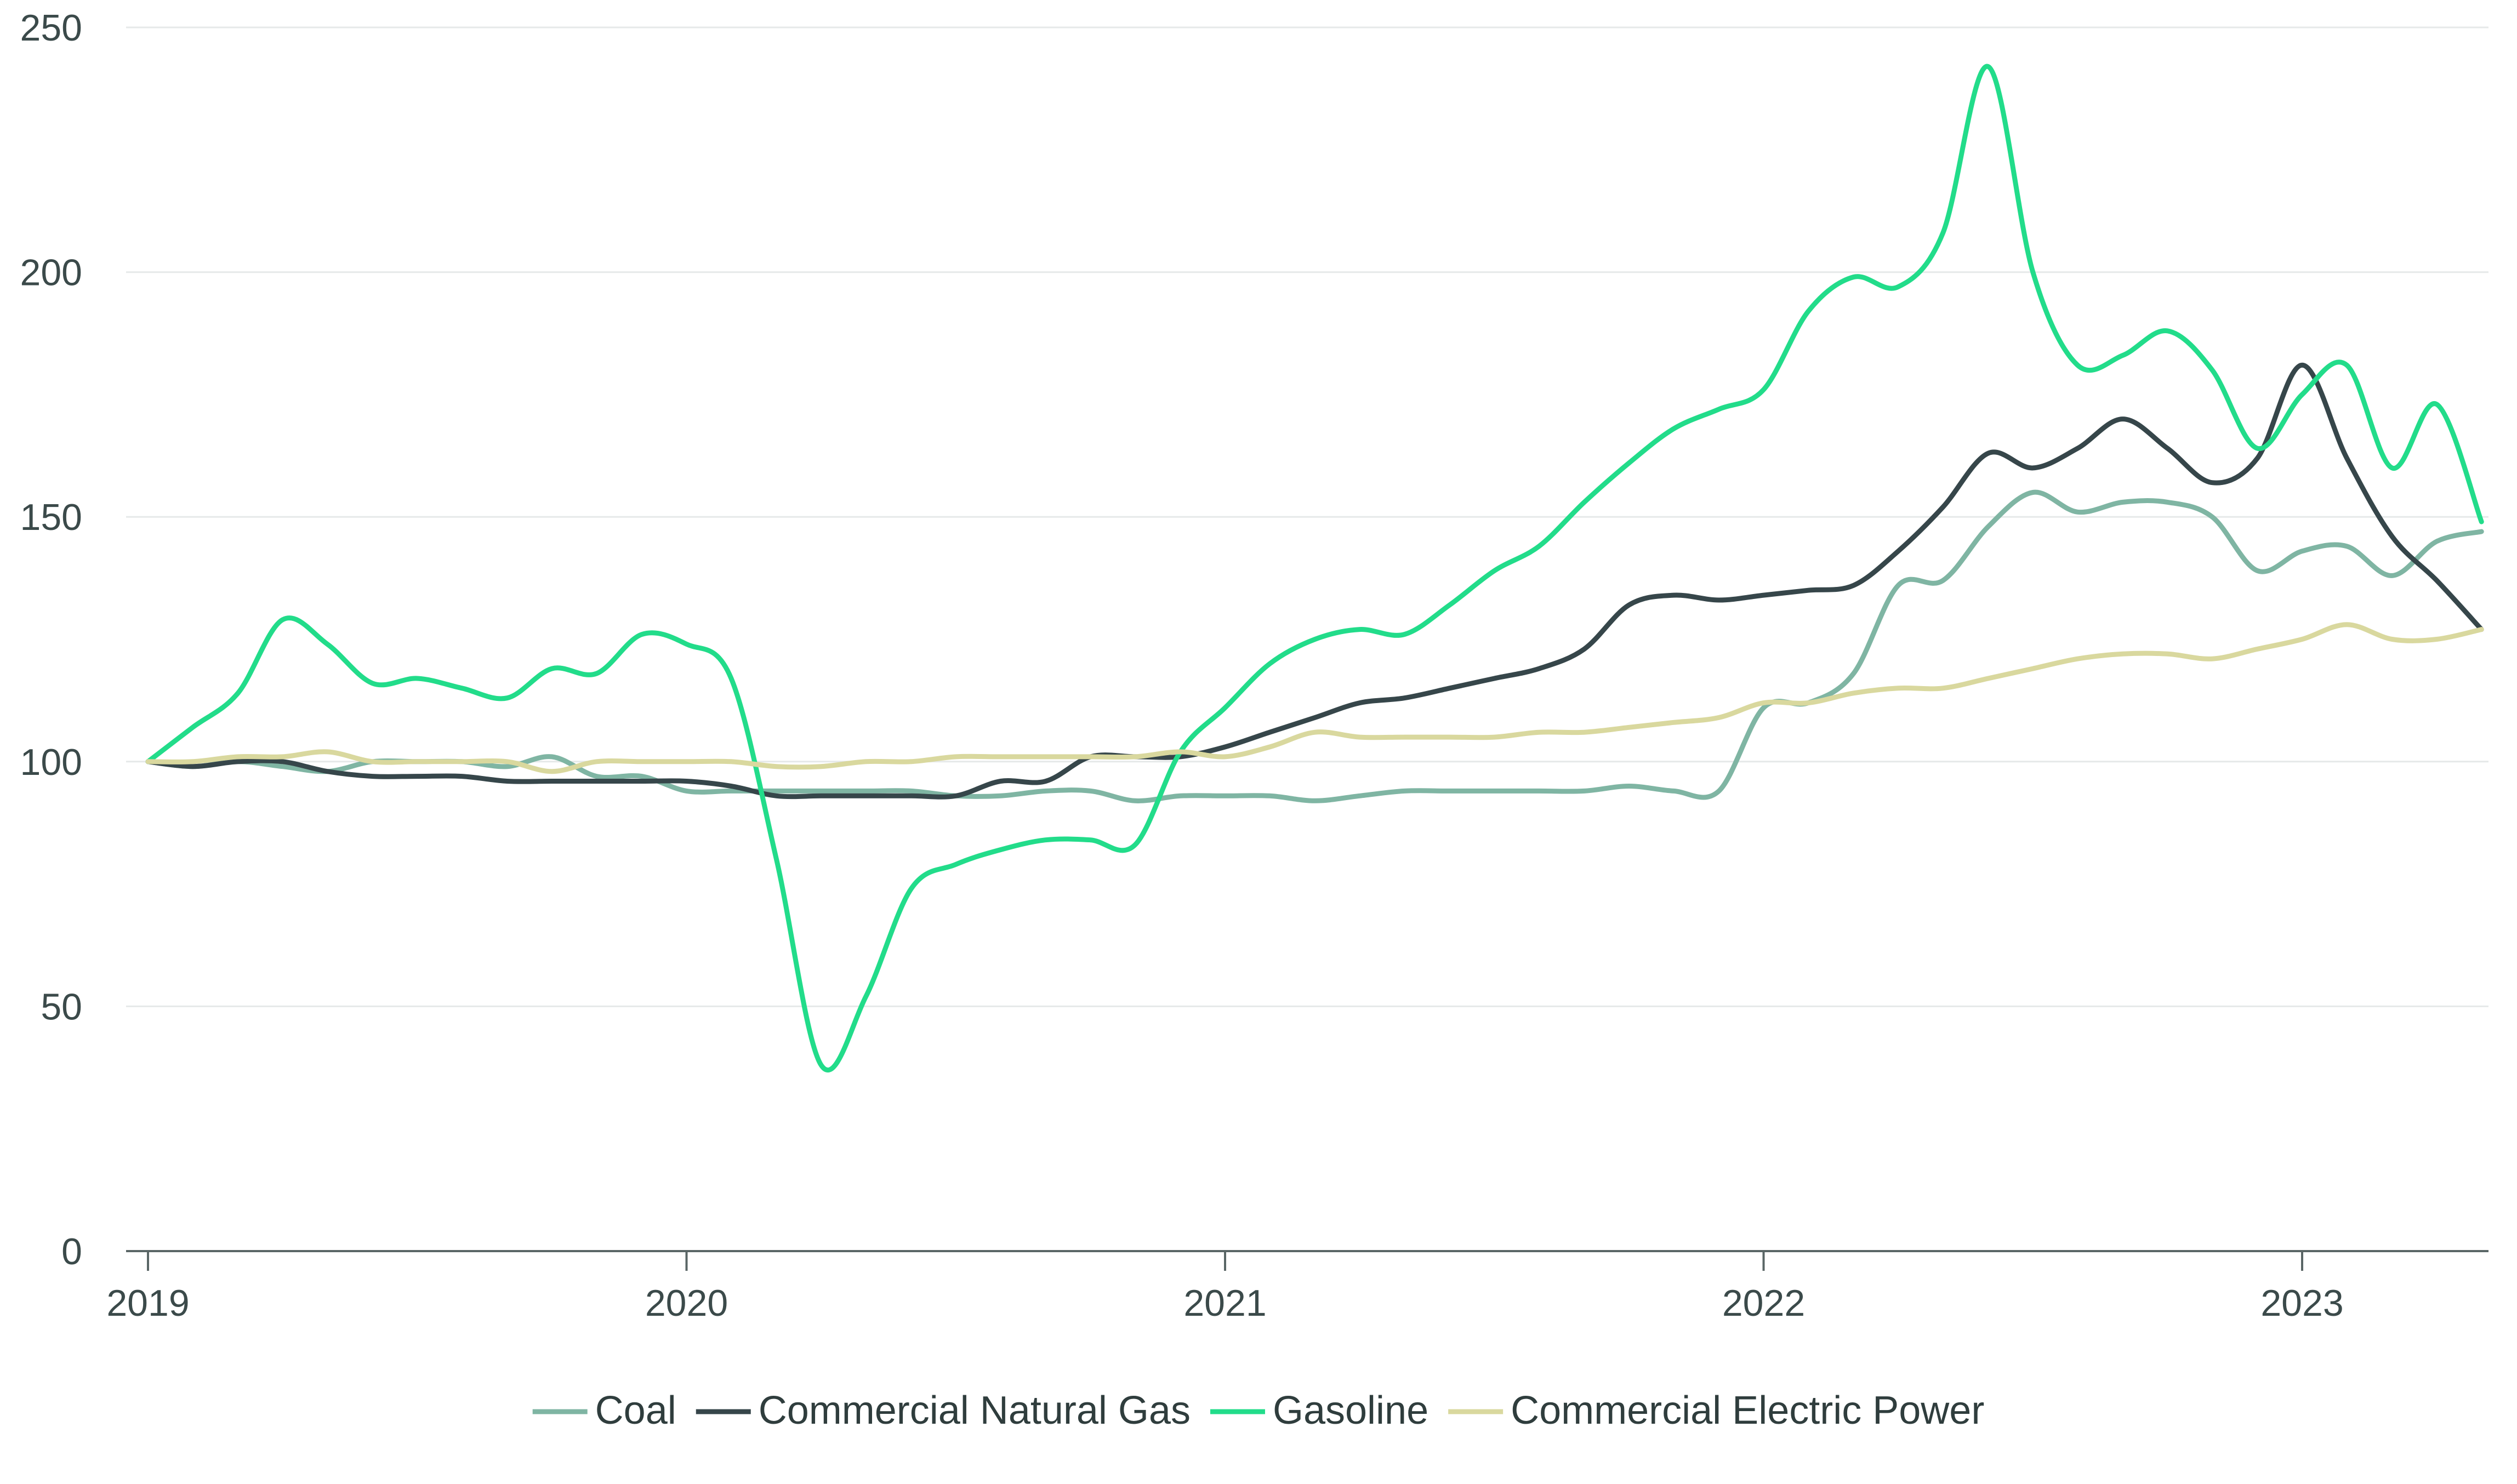 This screenshot has height=1484, width=2517. Describe the element at coordinates (62, 1007) in the screenshot. I see `y-tick-label-50: 50` at that location.